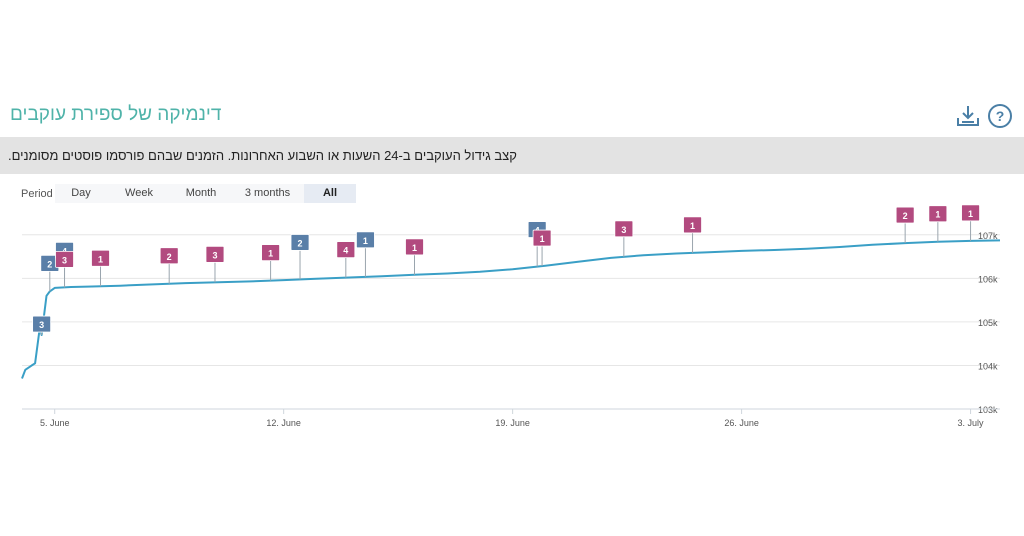 This screenshot has height=536, width=1024. I want to click on tab-week: Week, so click(139, 193).